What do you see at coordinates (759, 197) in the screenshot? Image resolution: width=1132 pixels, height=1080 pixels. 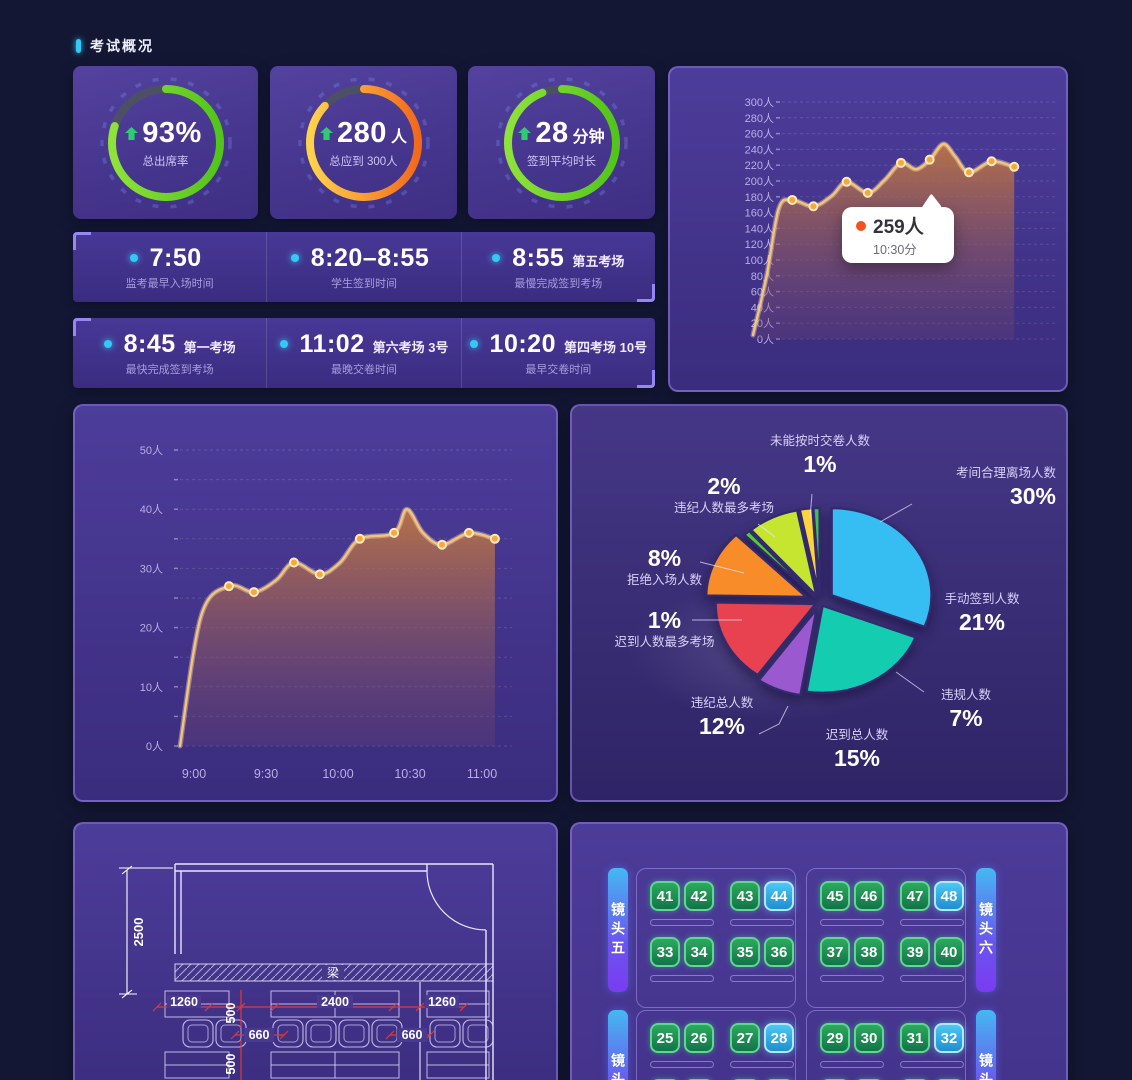 I see `svg-text: 180人` at bounding box center [759, 197].